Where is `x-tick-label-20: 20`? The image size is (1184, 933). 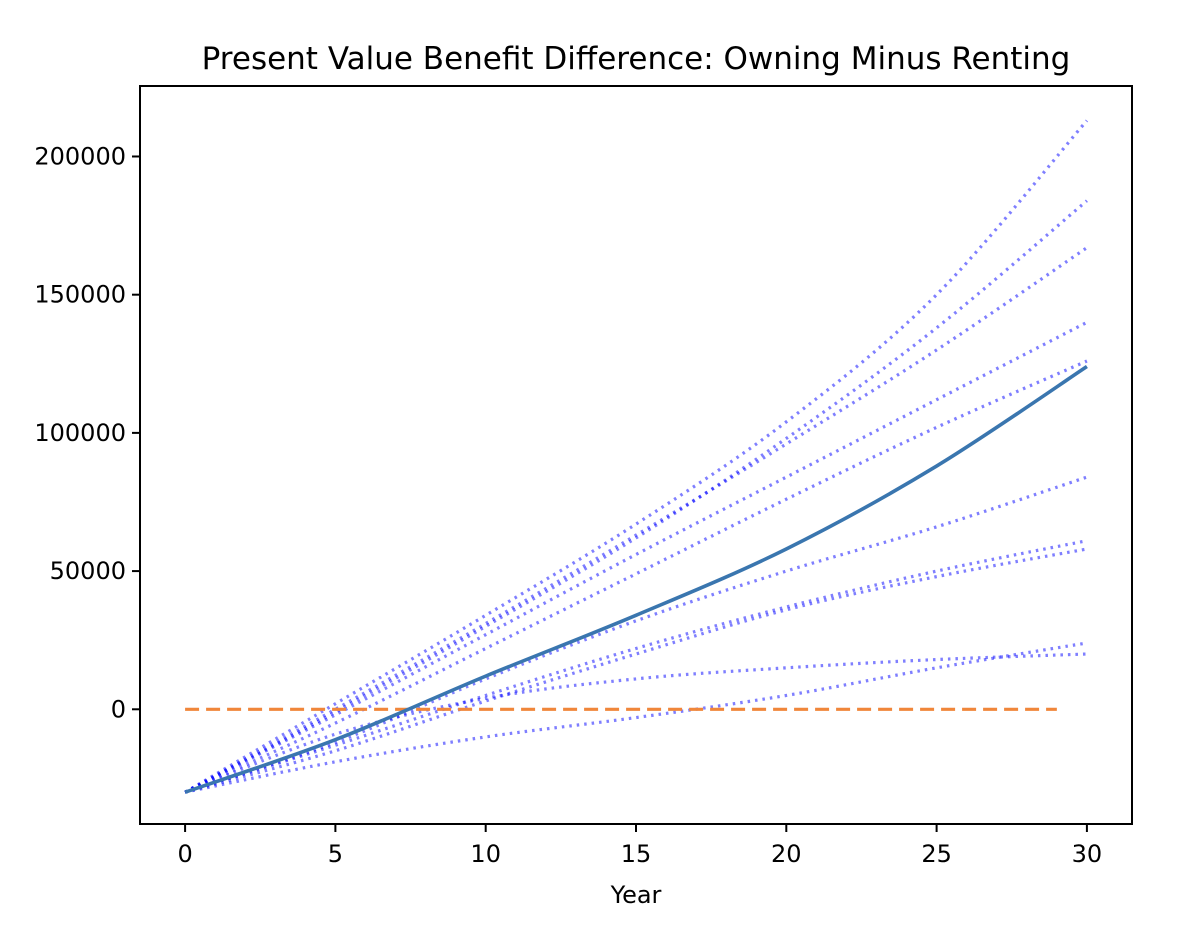
x-tick-label-20: 20 is located at coordinates (786, 854).